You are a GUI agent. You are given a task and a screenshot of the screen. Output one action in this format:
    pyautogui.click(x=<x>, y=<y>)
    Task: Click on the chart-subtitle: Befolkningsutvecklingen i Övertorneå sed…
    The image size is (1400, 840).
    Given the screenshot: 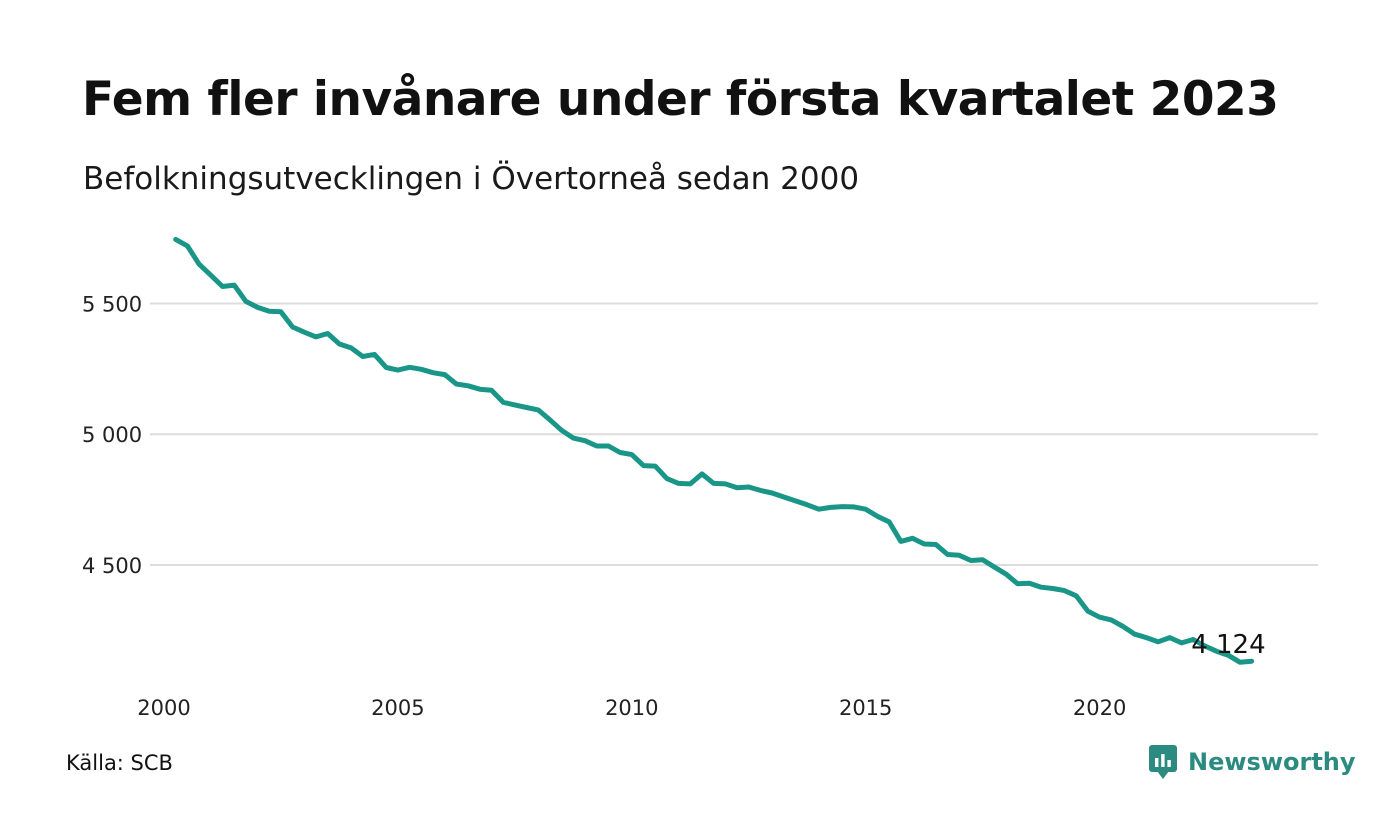 What is the action you would take?
    pyautogui.click(x=471, y=179)
    